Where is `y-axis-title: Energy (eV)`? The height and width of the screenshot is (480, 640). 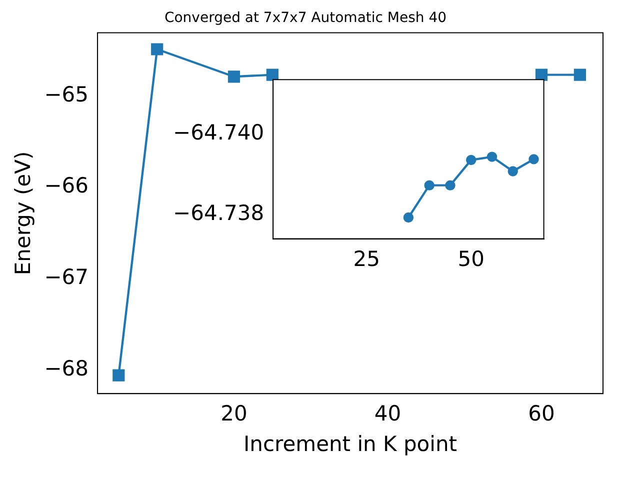 y-axis-title: Energy (eV) is located at coordinates (23, 213).